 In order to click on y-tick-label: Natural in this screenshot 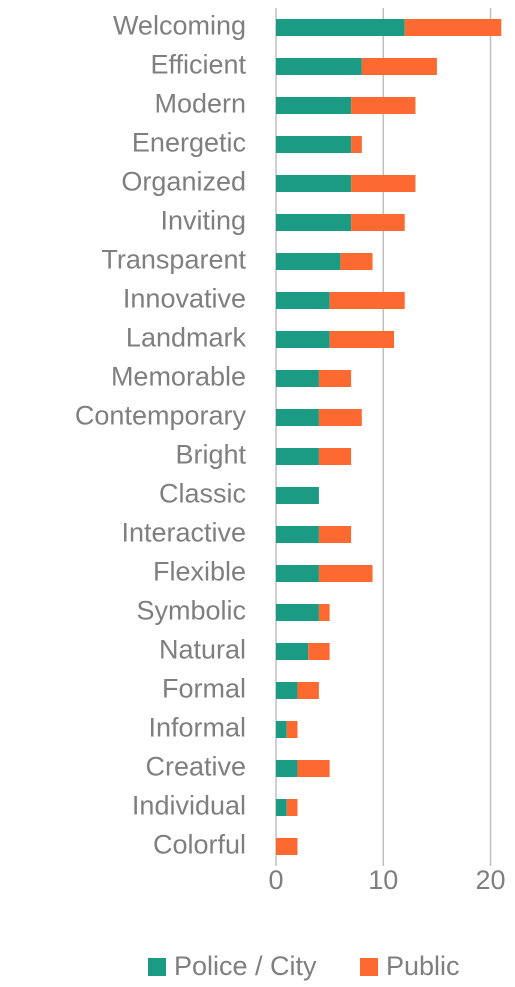, I will do `click(202, 650)`.